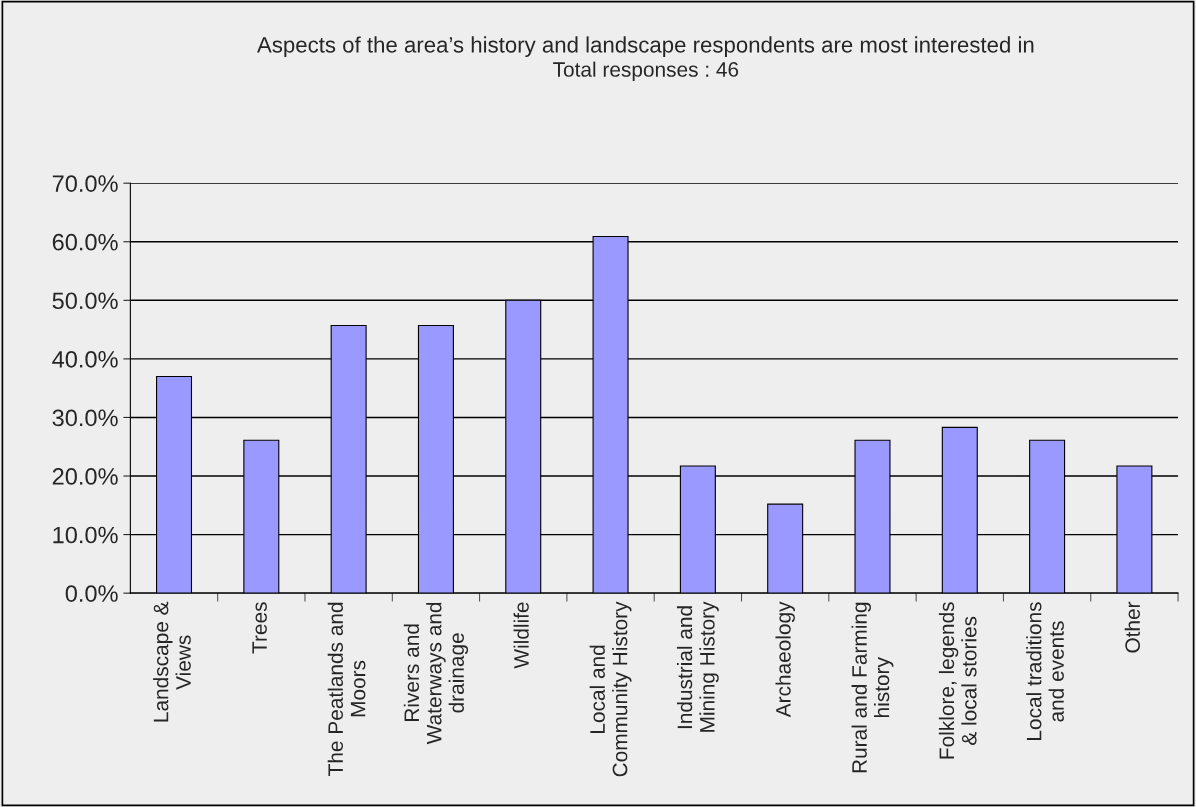 The height and width of the screenshot is (807, 1196). I want to click on y-tick-label: 50.0%, so click(85, 301).